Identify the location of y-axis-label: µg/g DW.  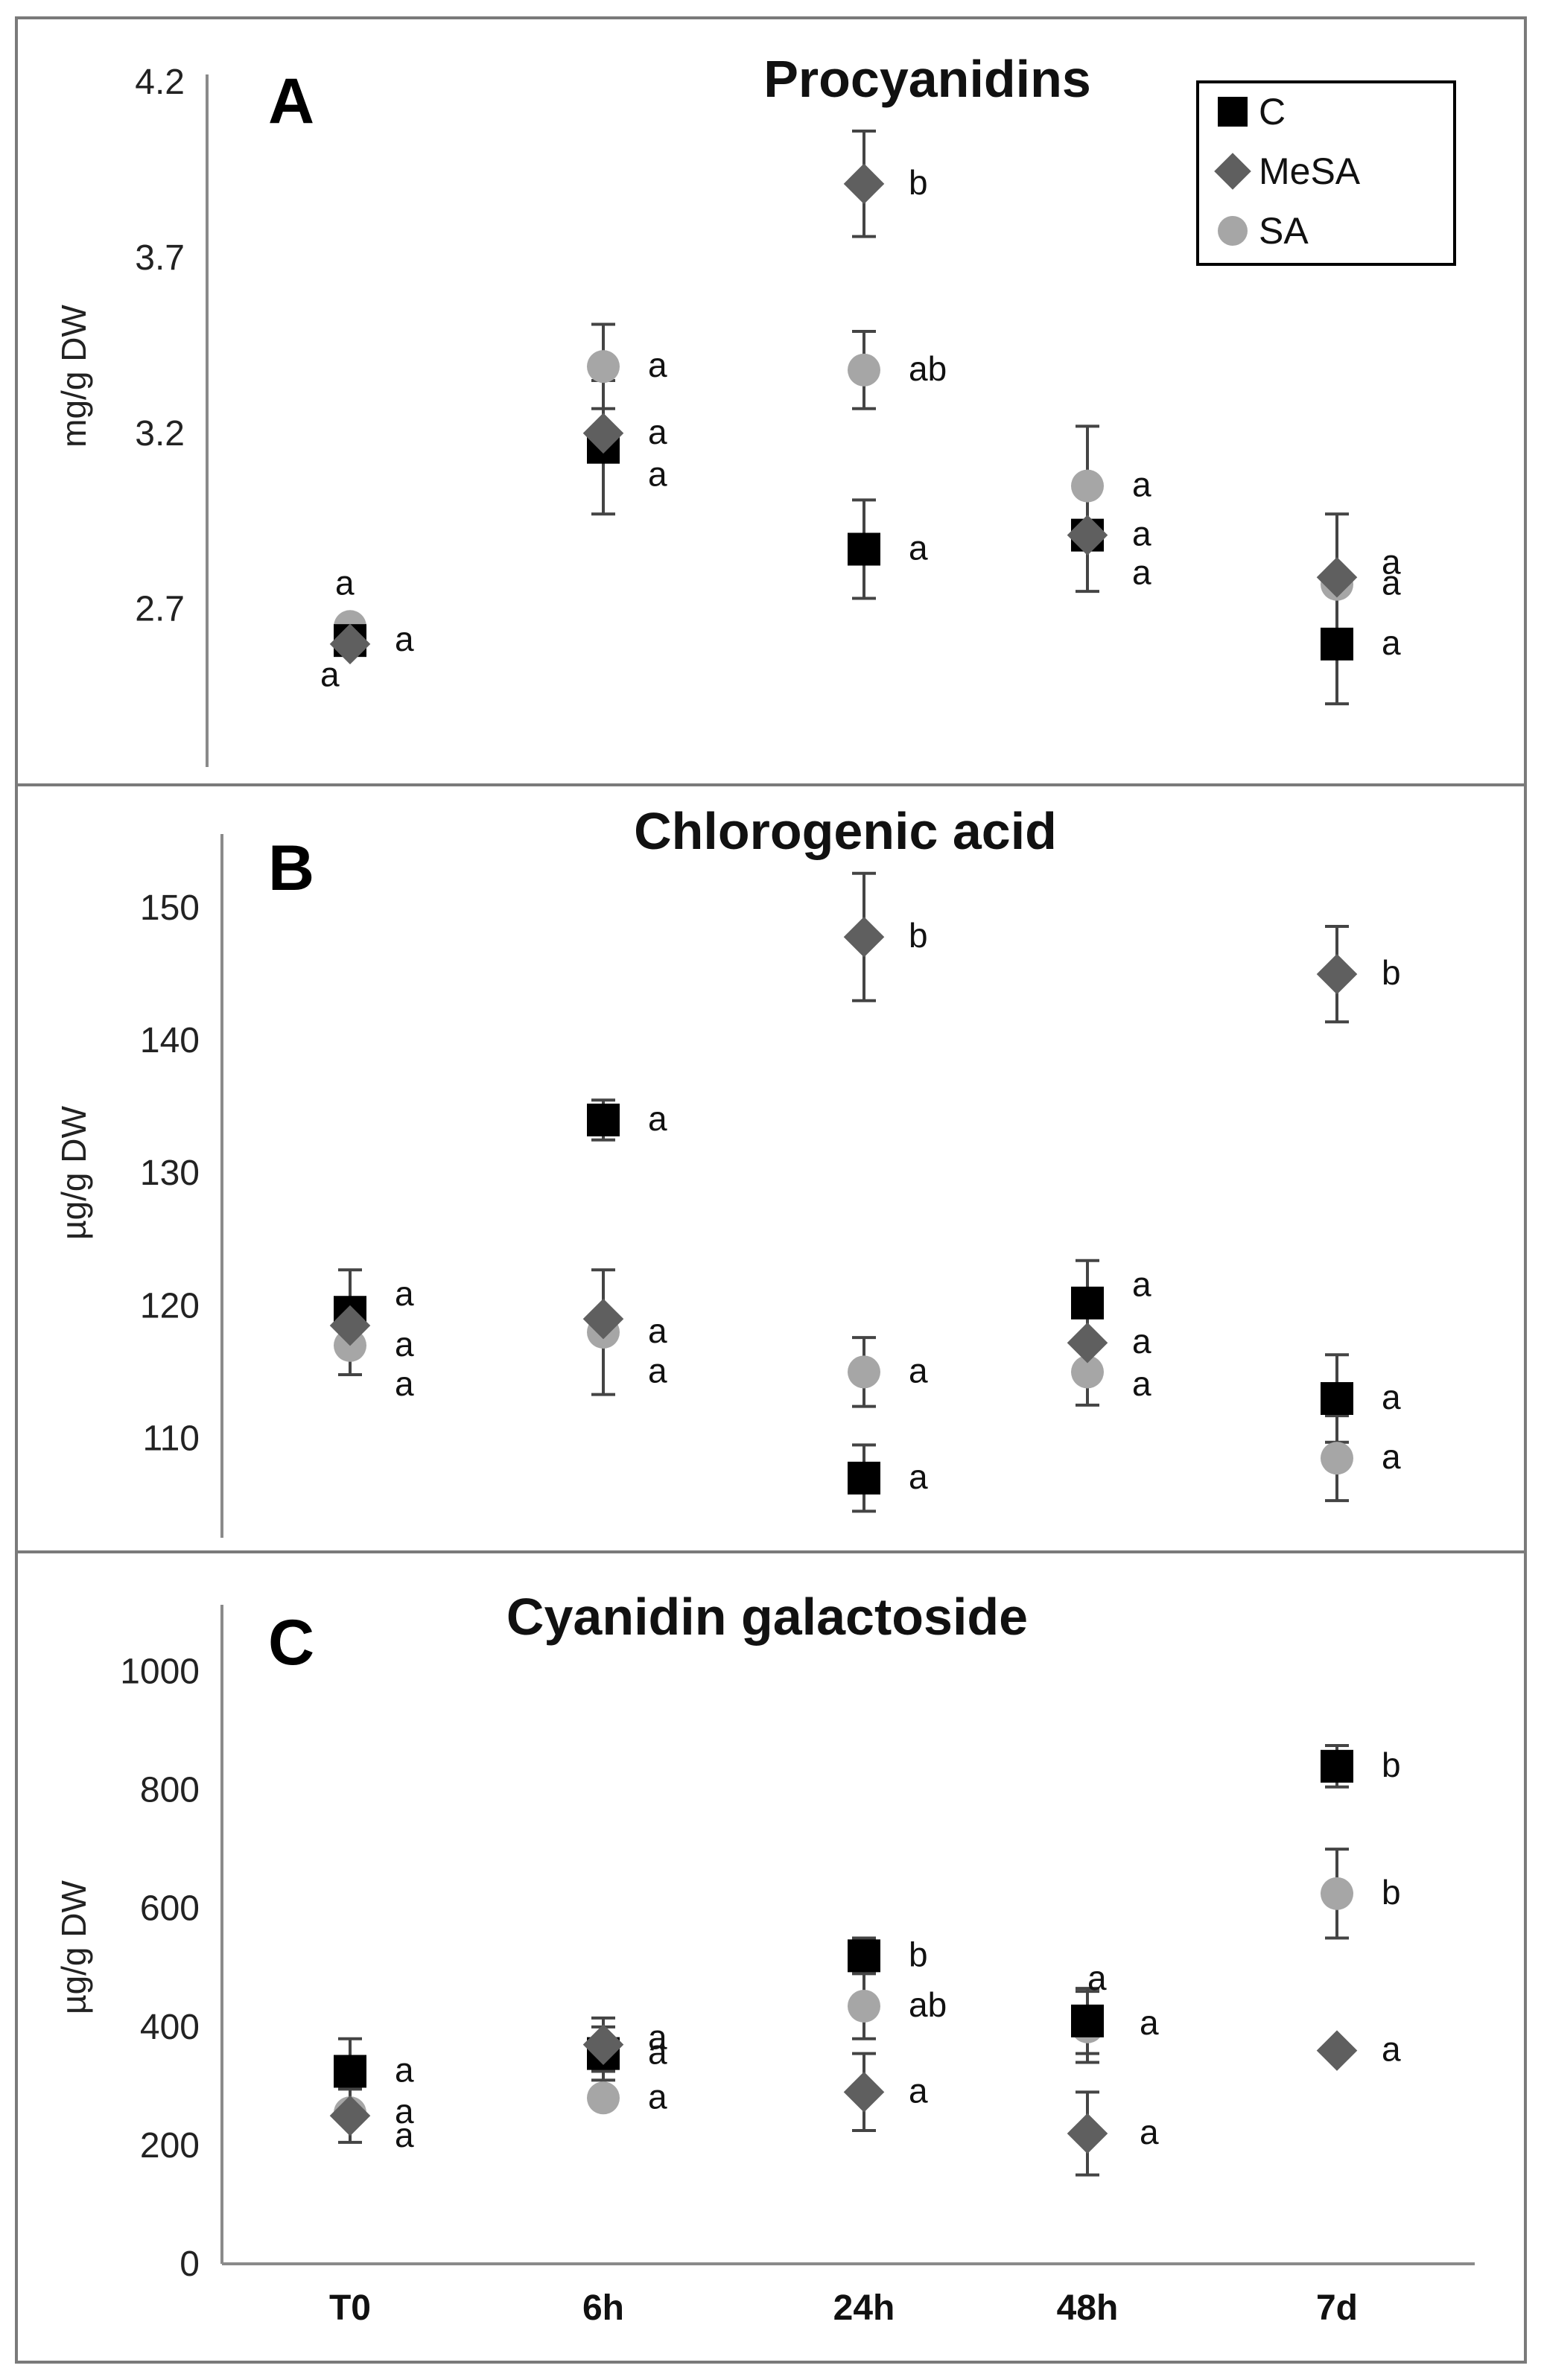
(73, 1172).